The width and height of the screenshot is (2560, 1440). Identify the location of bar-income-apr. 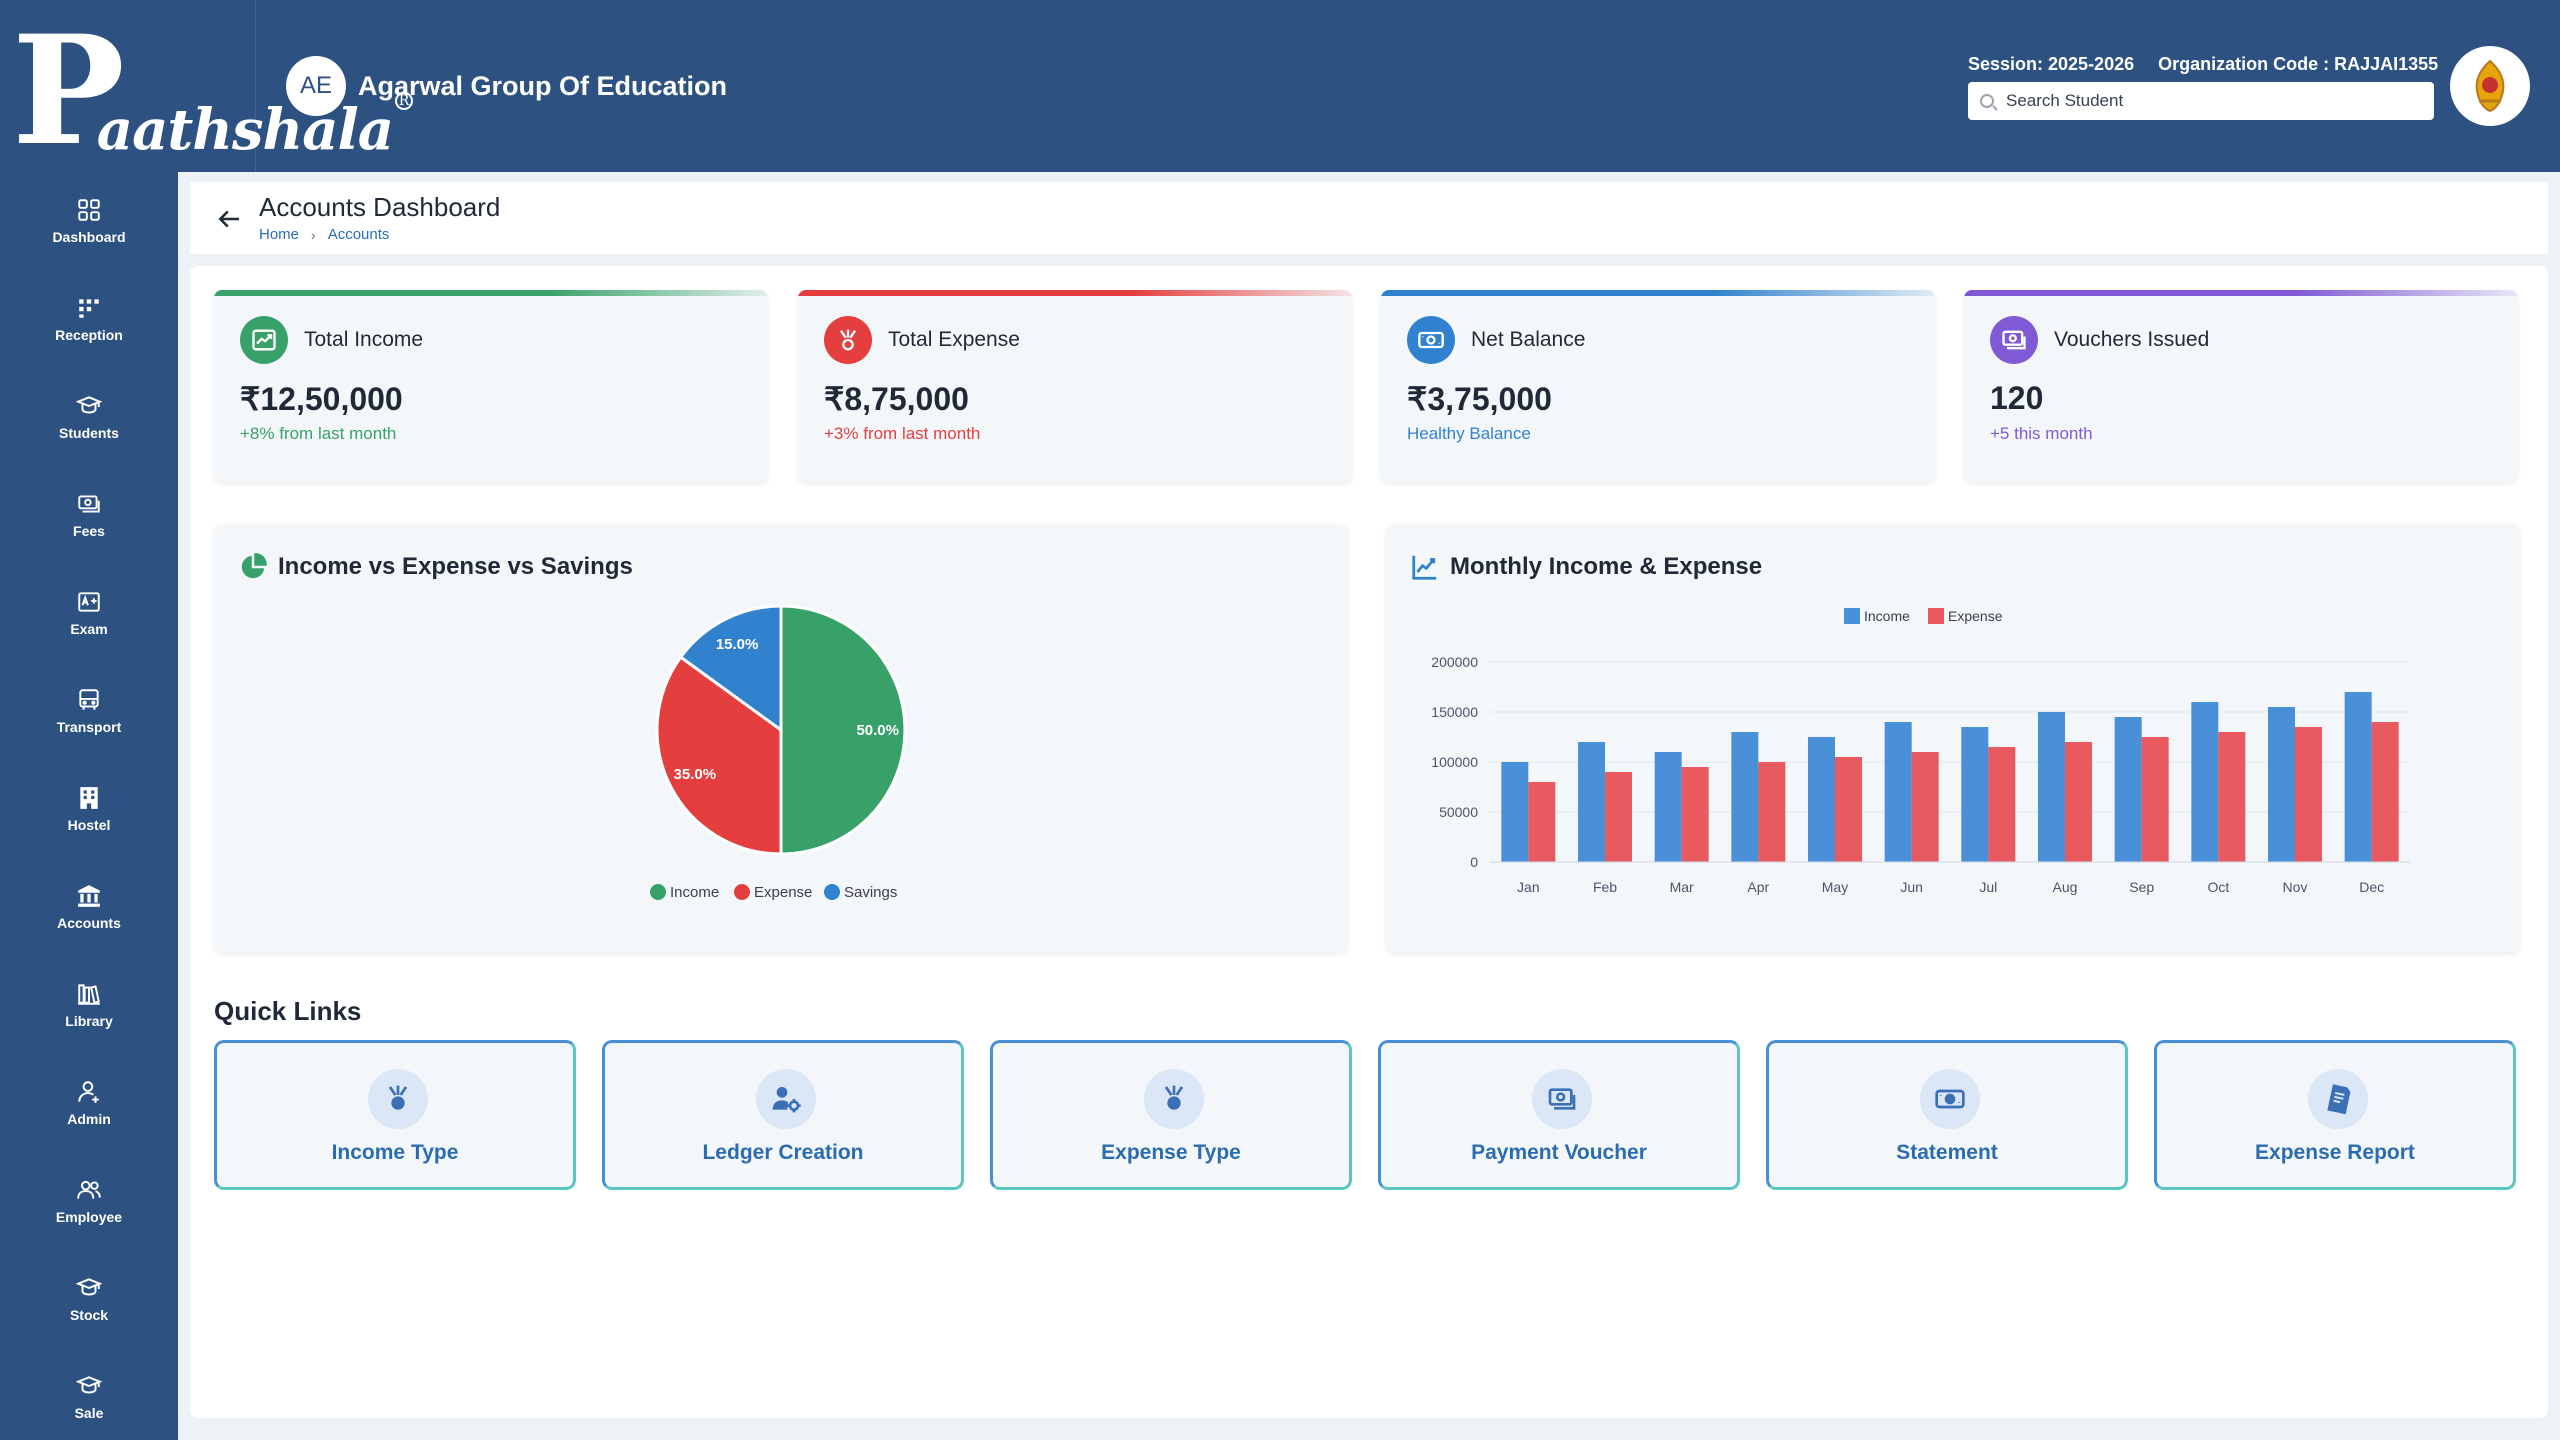
(1745, 797).